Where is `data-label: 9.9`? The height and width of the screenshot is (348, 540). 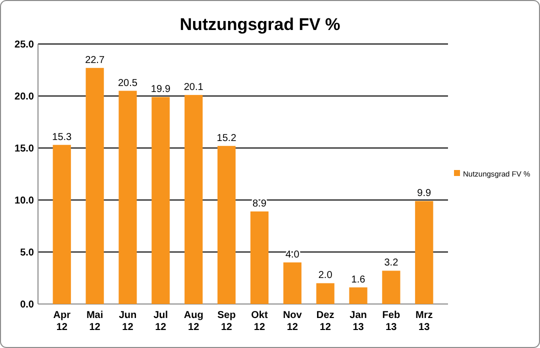 data-label: 9.9 is located at coordinates (424, 194).